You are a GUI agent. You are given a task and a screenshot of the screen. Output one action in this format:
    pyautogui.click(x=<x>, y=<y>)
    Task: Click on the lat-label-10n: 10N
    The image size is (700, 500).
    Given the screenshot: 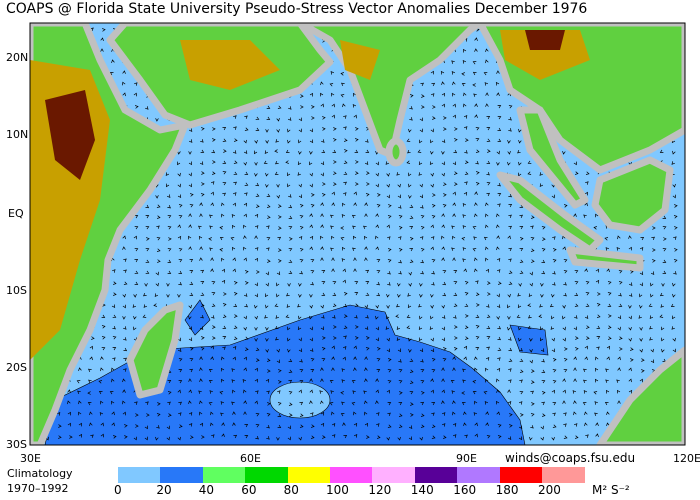 What is the action you would take?
    pyautogui.click(x=17, y=134)
    